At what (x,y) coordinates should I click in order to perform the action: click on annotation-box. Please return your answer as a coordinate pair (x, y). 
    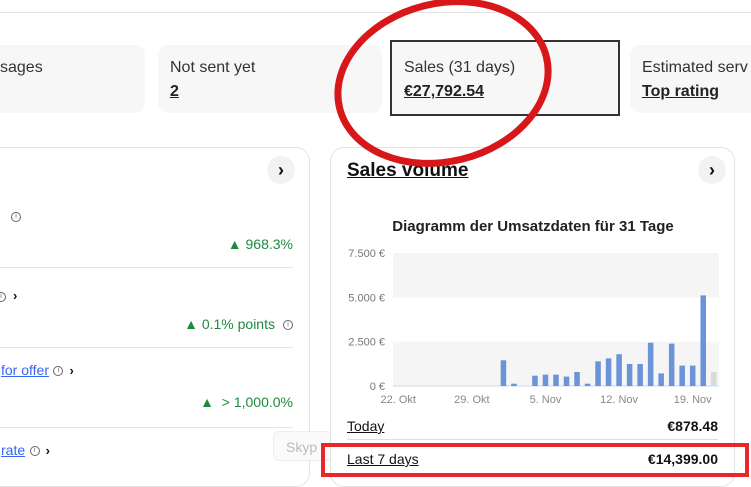
    Looking at the image, I should click on (535, 460).